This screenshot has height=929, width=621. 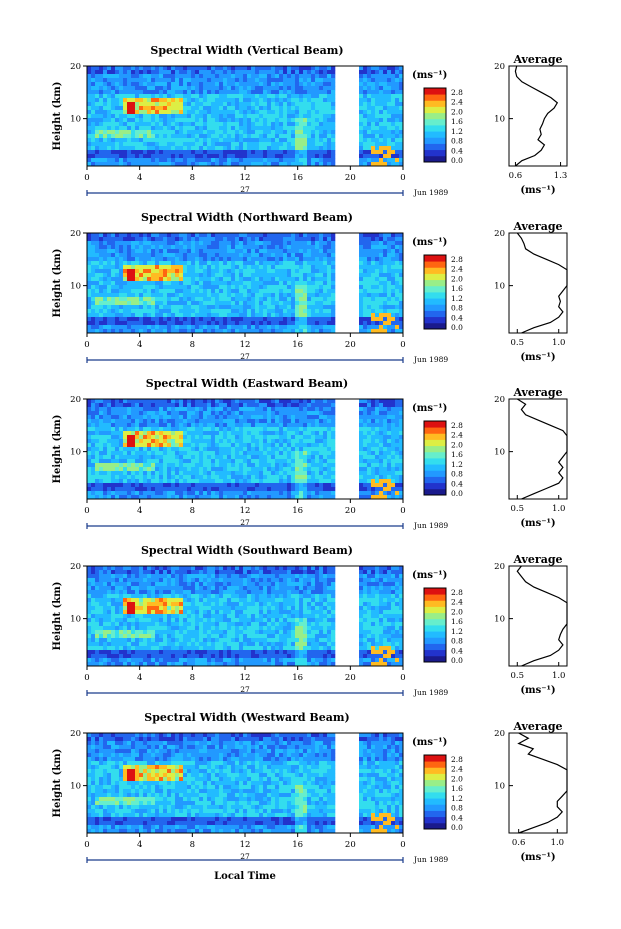 What do you see at coordinates (435, 97) in the screenshot?
I see `colorbar-segment` at bounding box center [435, 97].